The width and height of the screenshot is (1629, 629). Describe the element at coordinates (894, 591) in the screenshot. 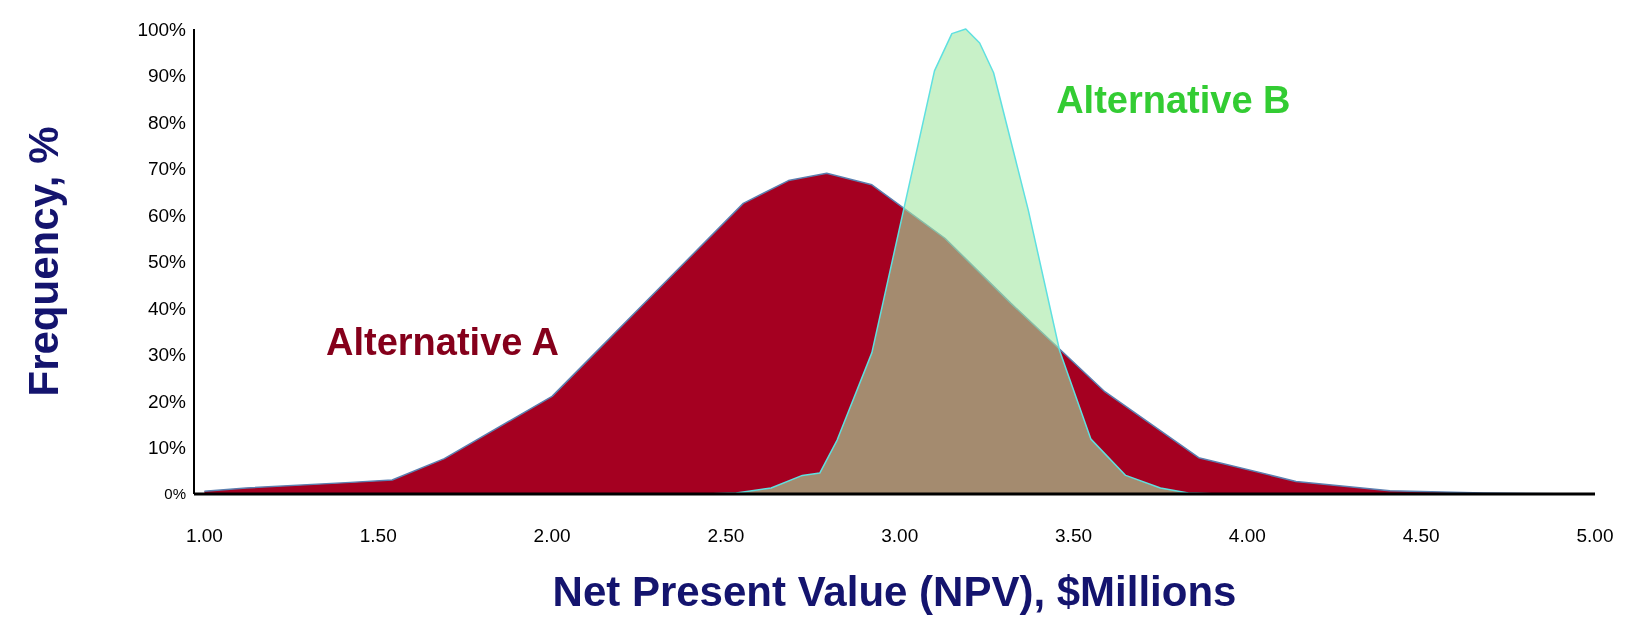

I see `x-axis-title: Net Present Value (NPV), $Millions` at that location.